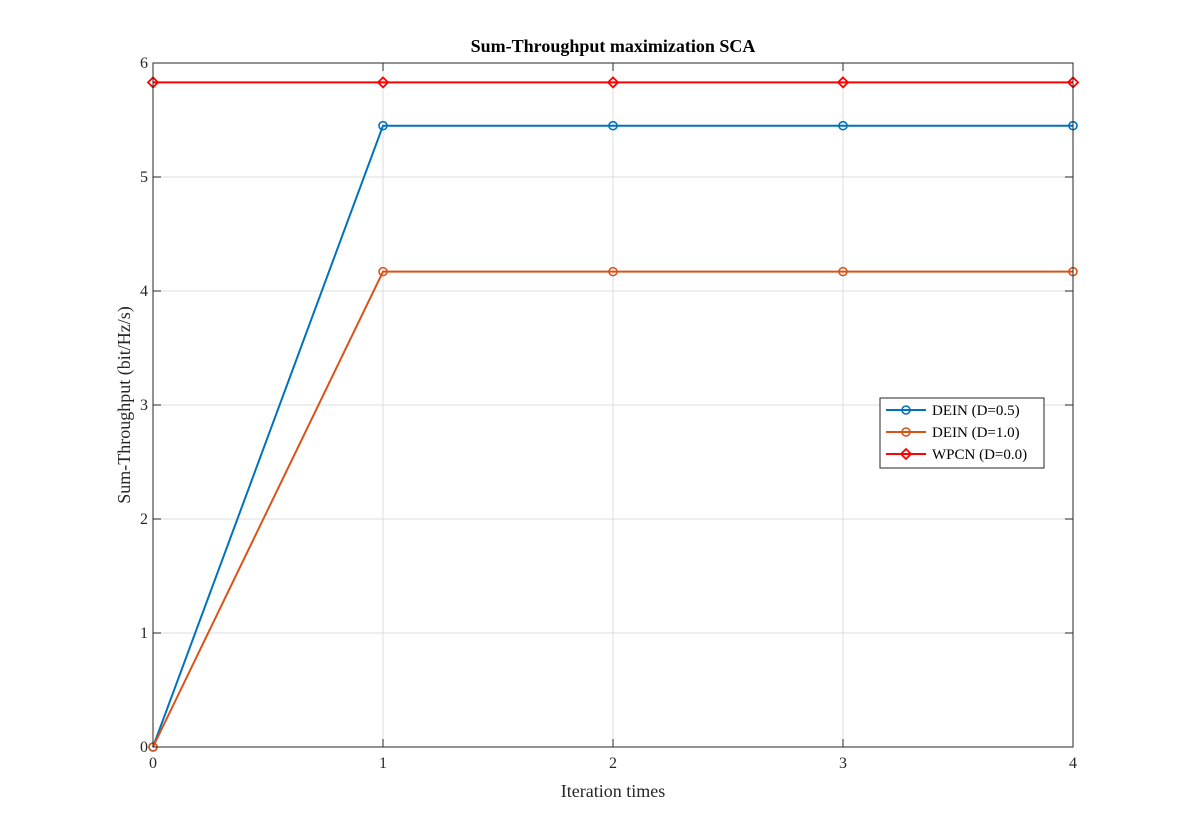  What do you see at coordinates (144, 747) in the screenshot?
I see `y-tick-label: 0` at bounding box center [144, 747].